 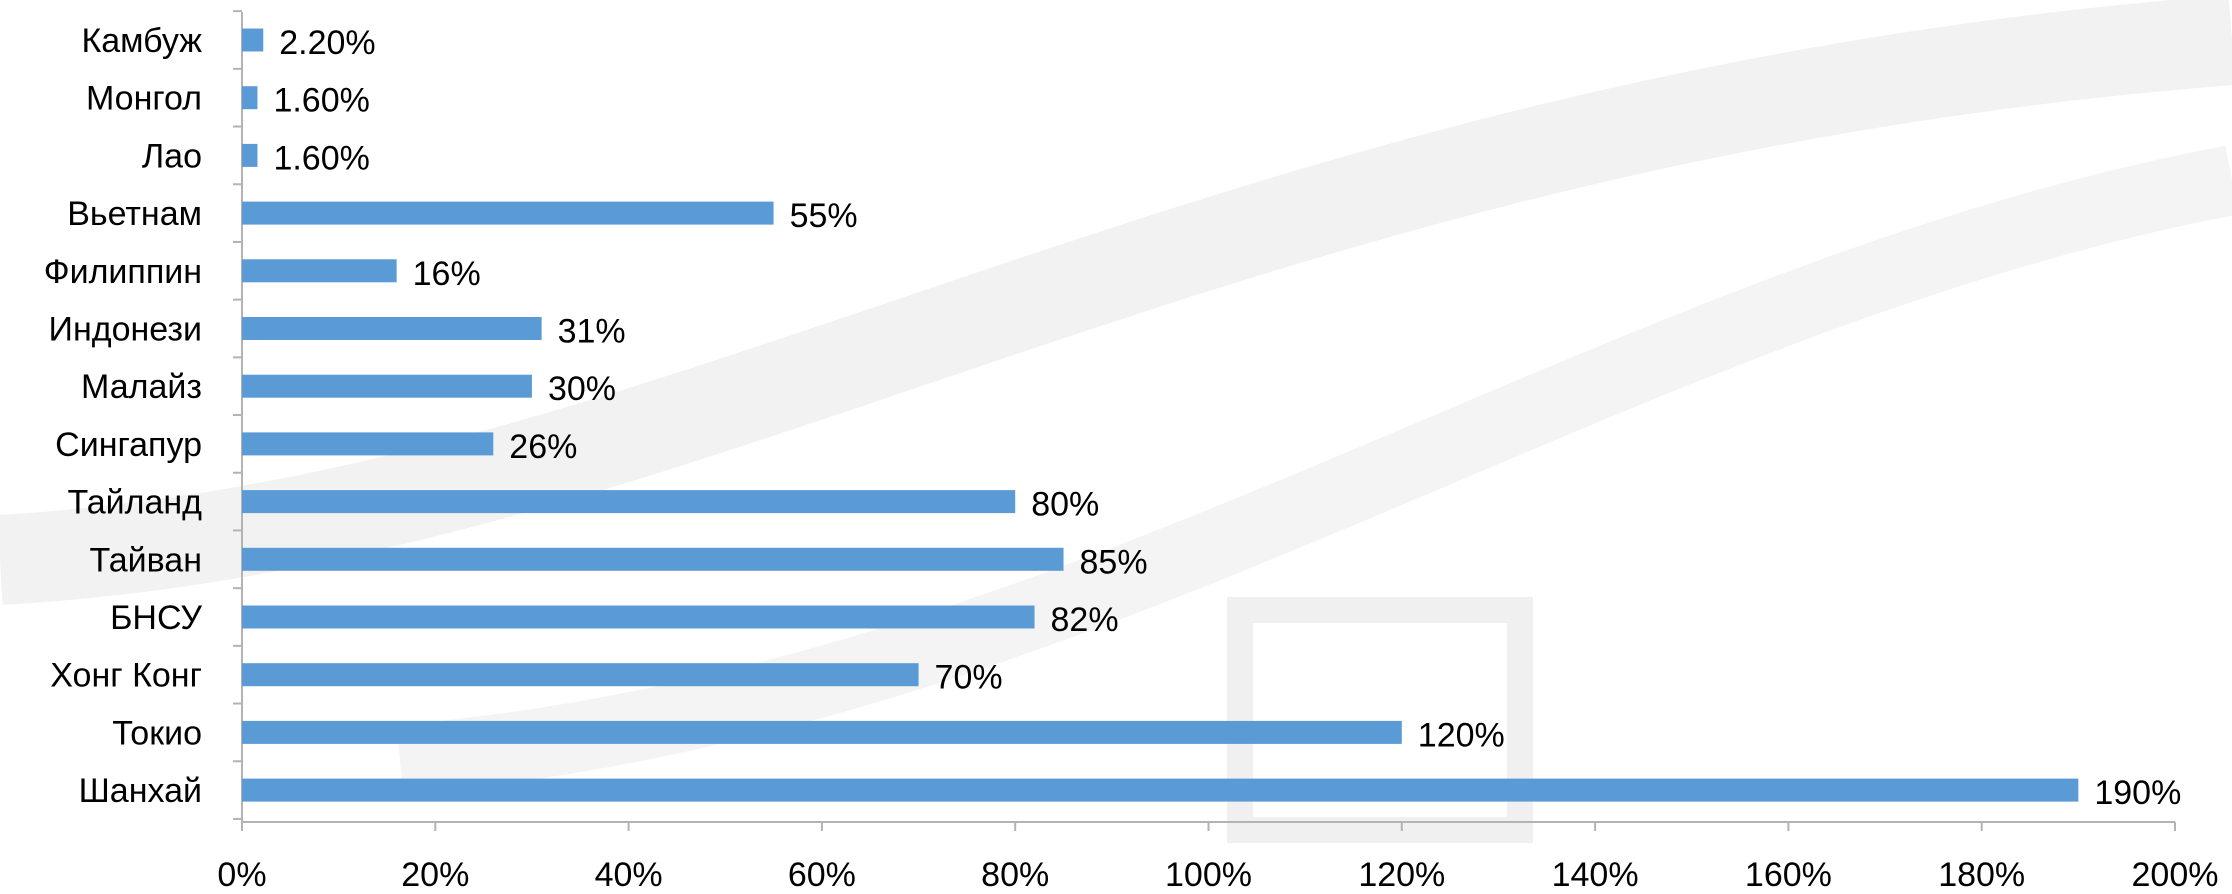 I want to click on category-label: Токио, so click(x=157, y=733).